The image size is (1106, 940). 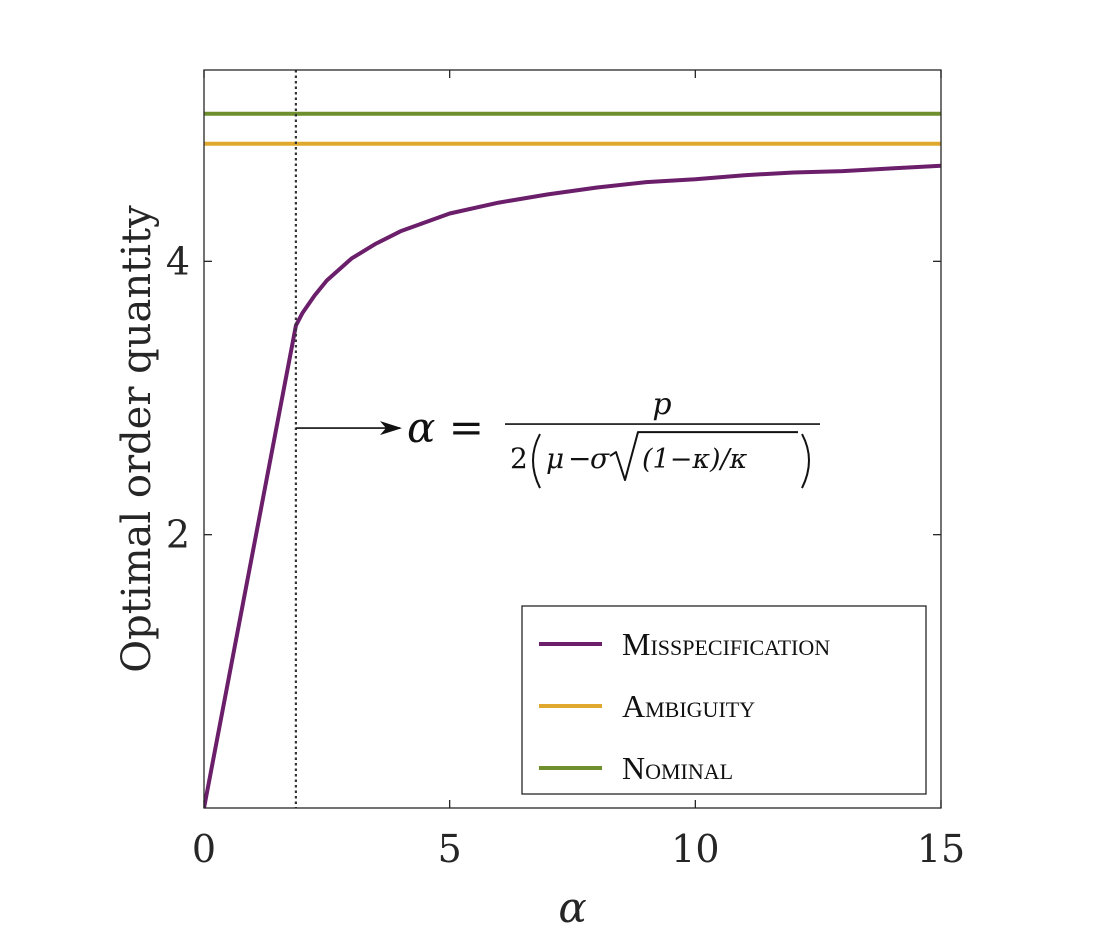 I want to click on formula-left-paren, so click(x=536, y=461).